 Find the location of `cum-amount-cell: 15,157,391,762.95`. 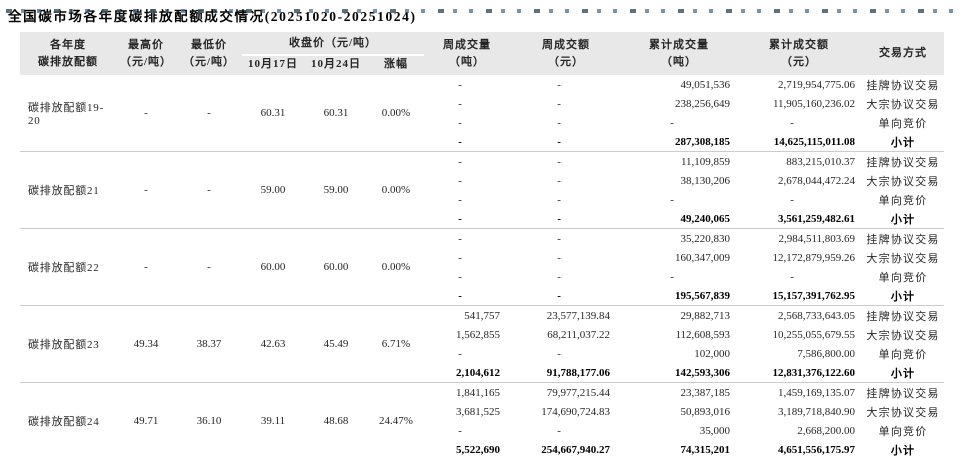

cum-amount-cell: 15,157,391,762.95 is located at coordinates (814, 295).